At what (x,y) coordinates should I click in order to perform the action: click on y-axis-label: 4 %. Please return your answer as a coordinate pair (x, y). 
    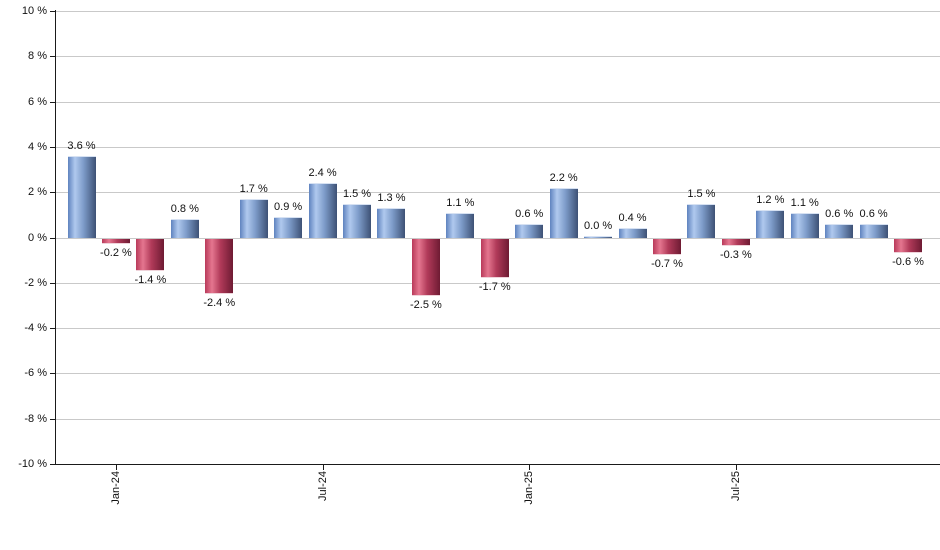
    Looking at the image, I should click on (37, 146).